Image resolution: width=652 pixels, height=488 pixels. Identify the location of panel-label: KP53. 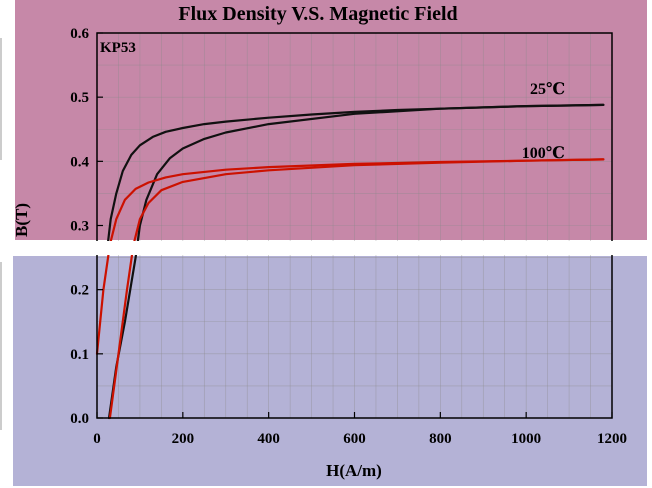
(118, 48).